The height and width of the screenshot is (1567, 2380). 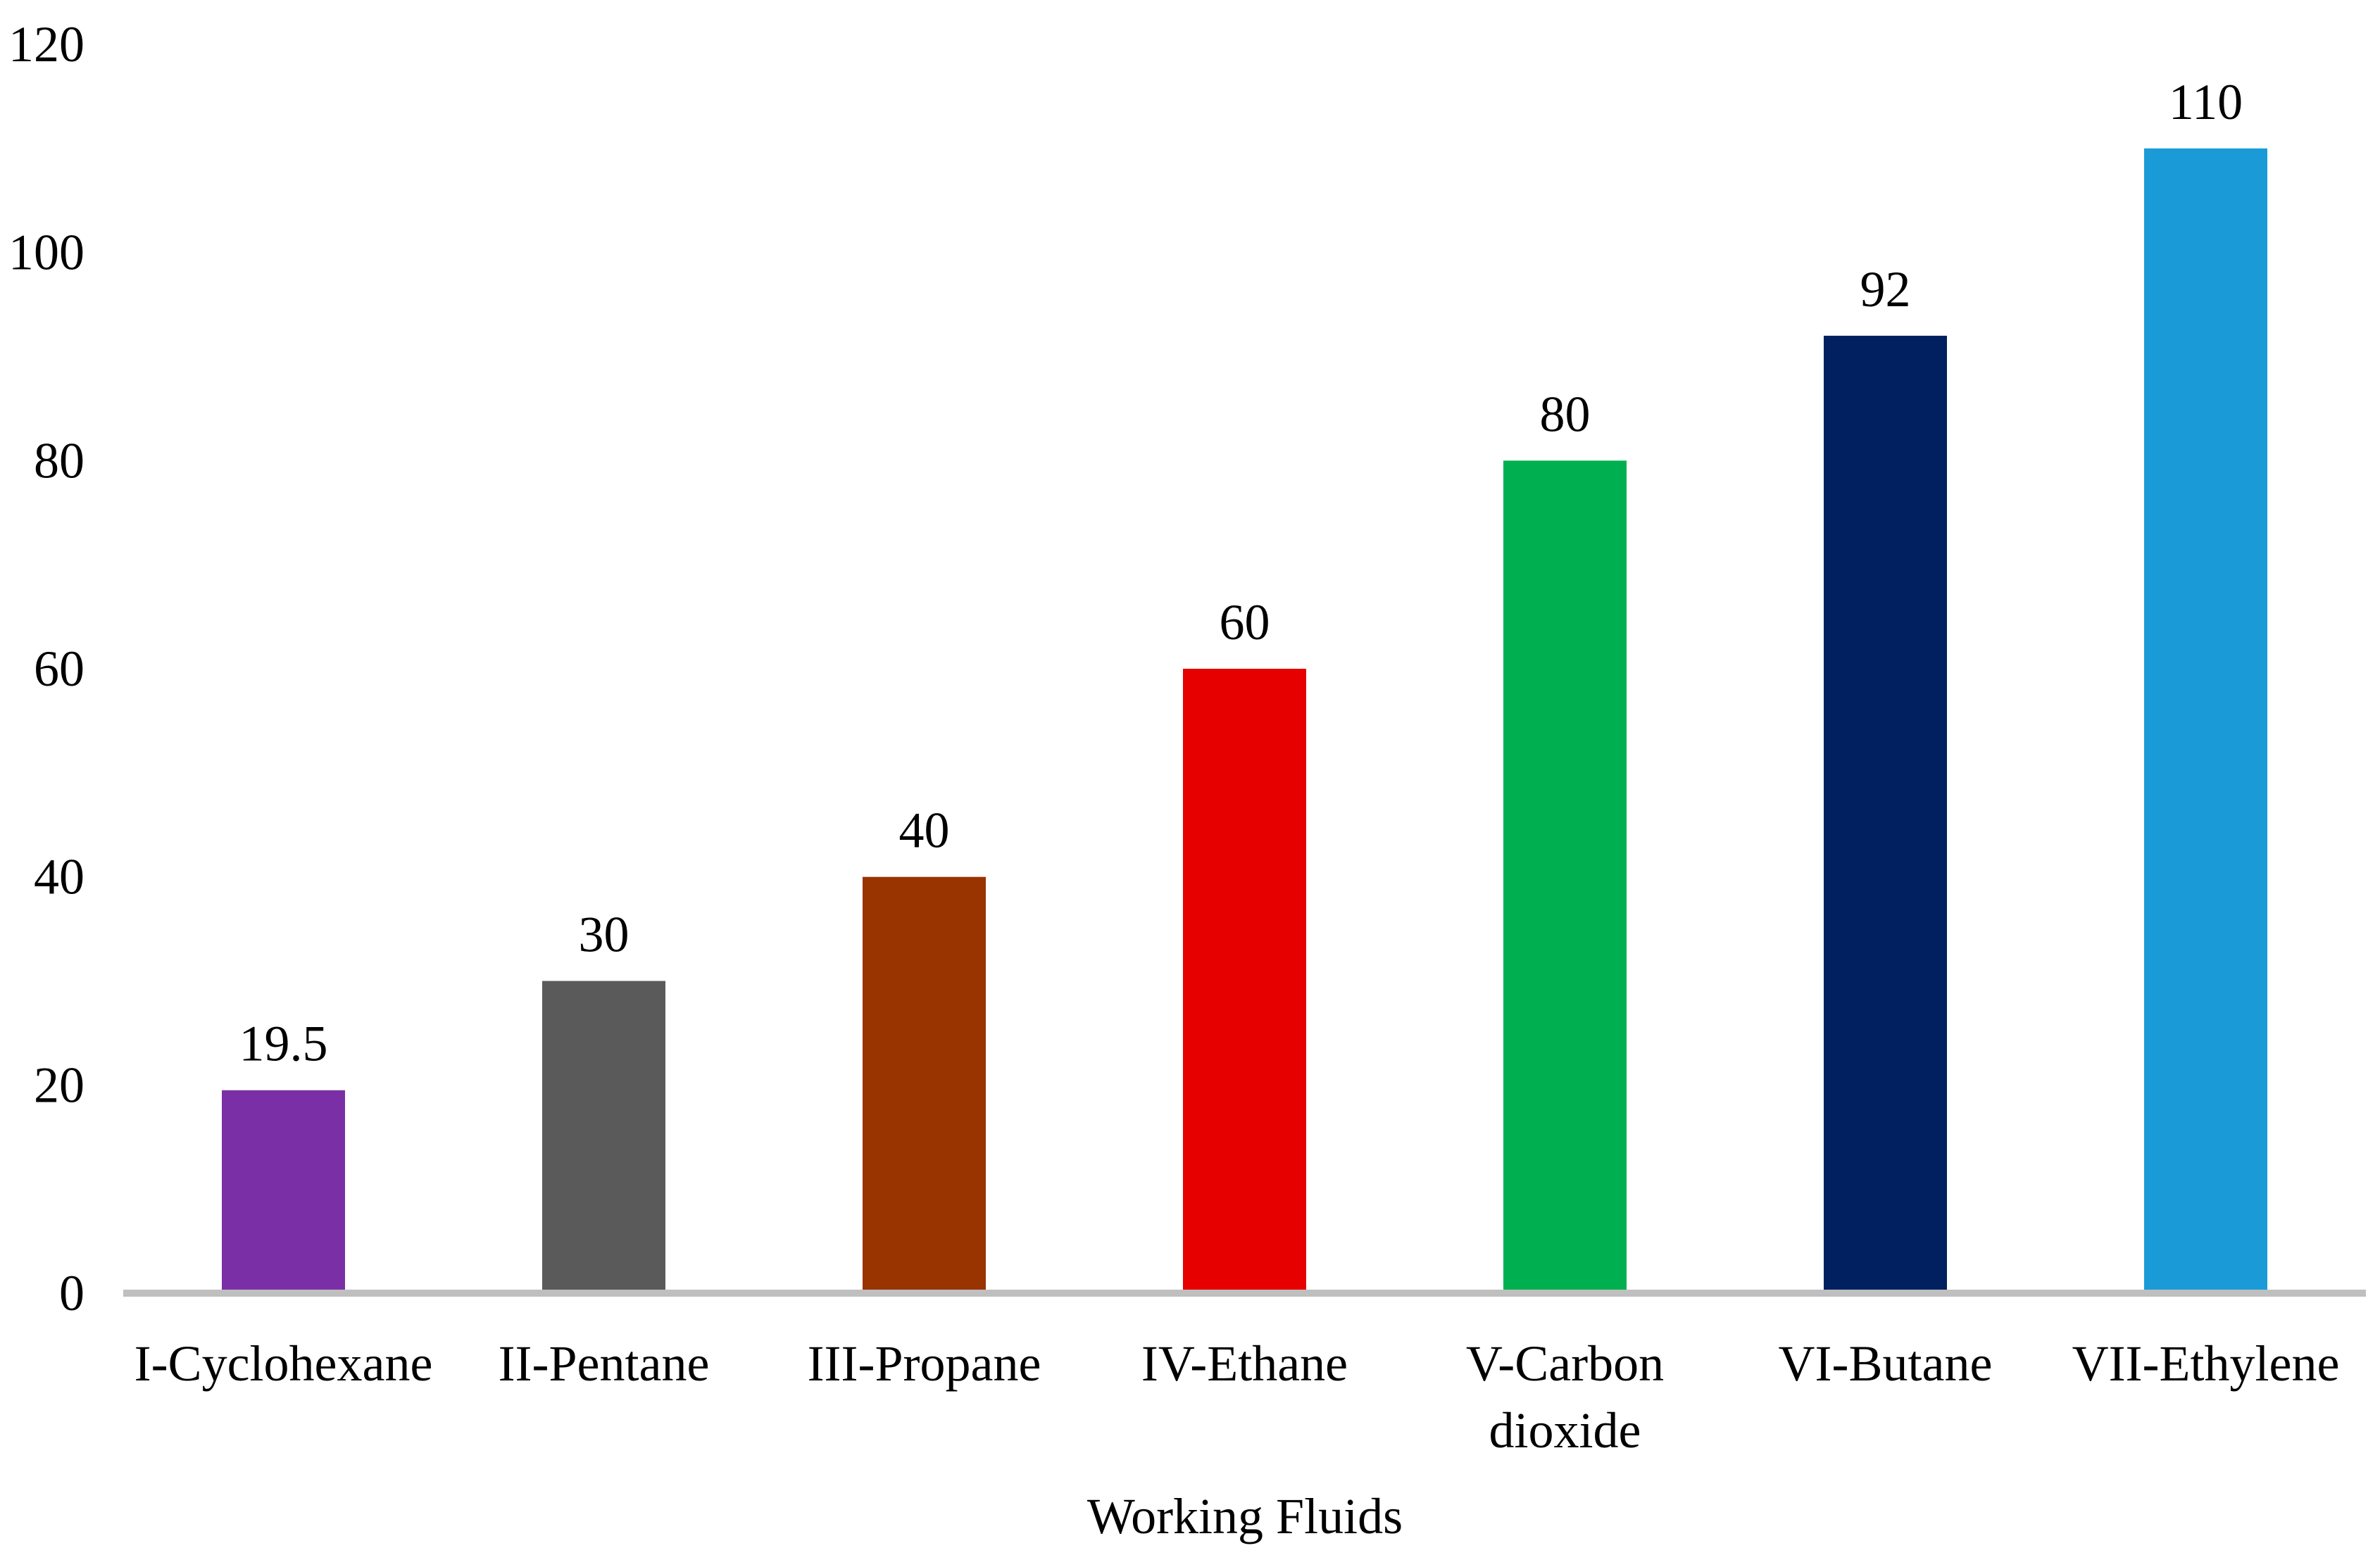 I want to click on data-label: 60, so click(x=1245, y=622).